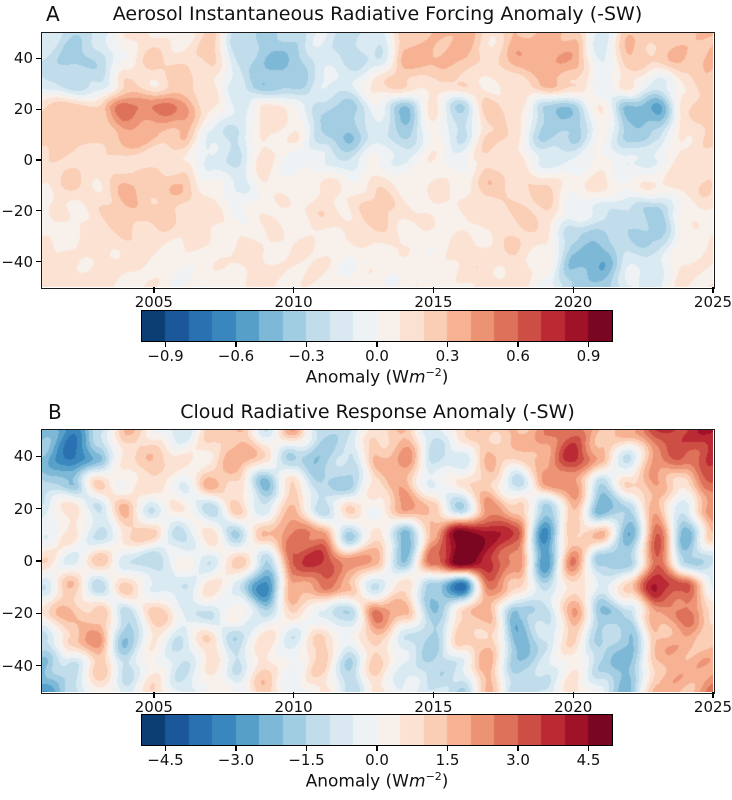  I want to click on panel-b-title: Cloud Radiative Response Anomaly (-SW), so click(377, 412).